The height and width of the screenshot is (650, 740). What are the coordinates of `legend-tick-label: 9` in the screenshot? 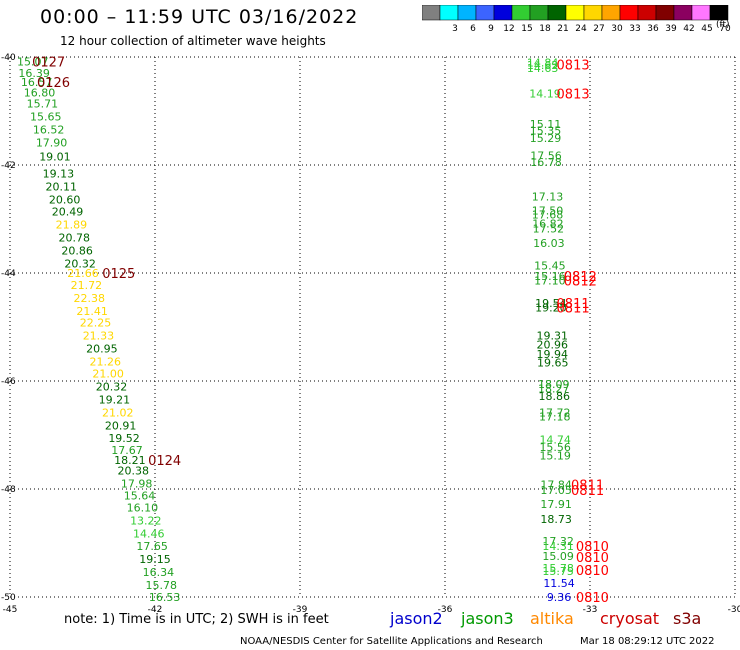 It's located at (491, 29).